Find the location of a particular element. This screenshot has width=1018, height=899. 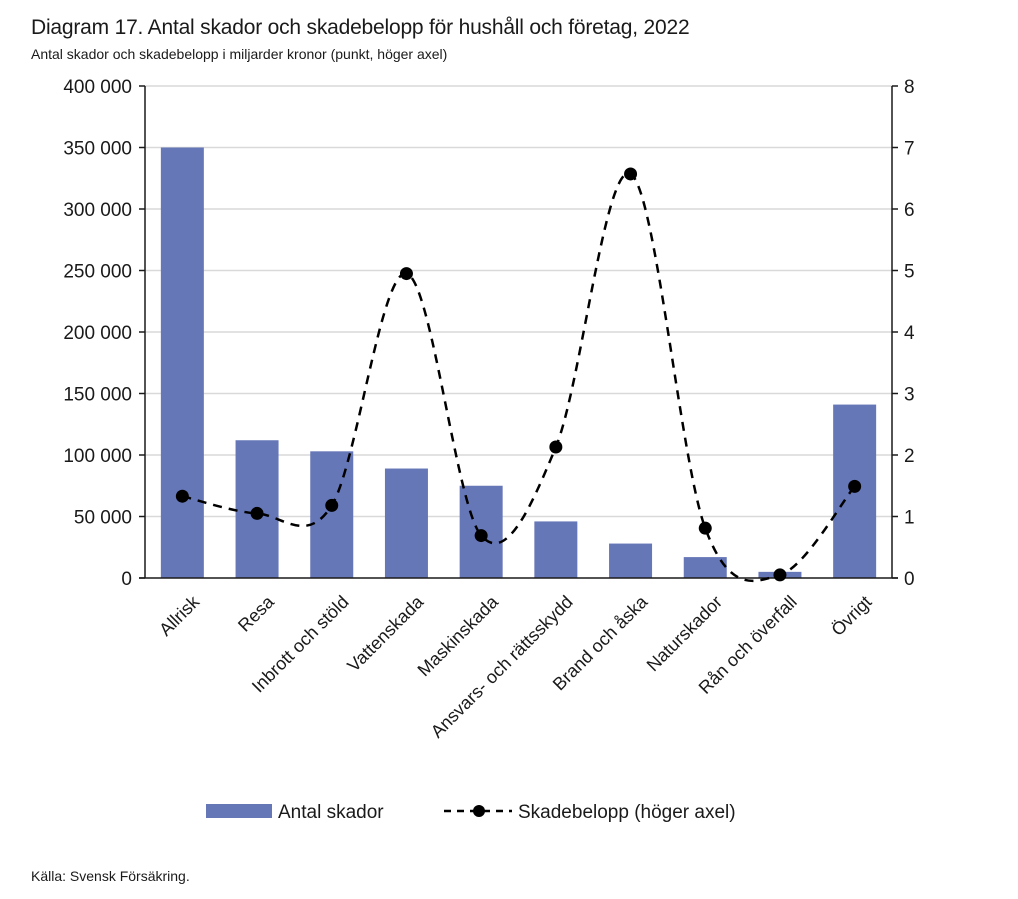

right-tick-label: 0 is located at coordinates (909, 579).